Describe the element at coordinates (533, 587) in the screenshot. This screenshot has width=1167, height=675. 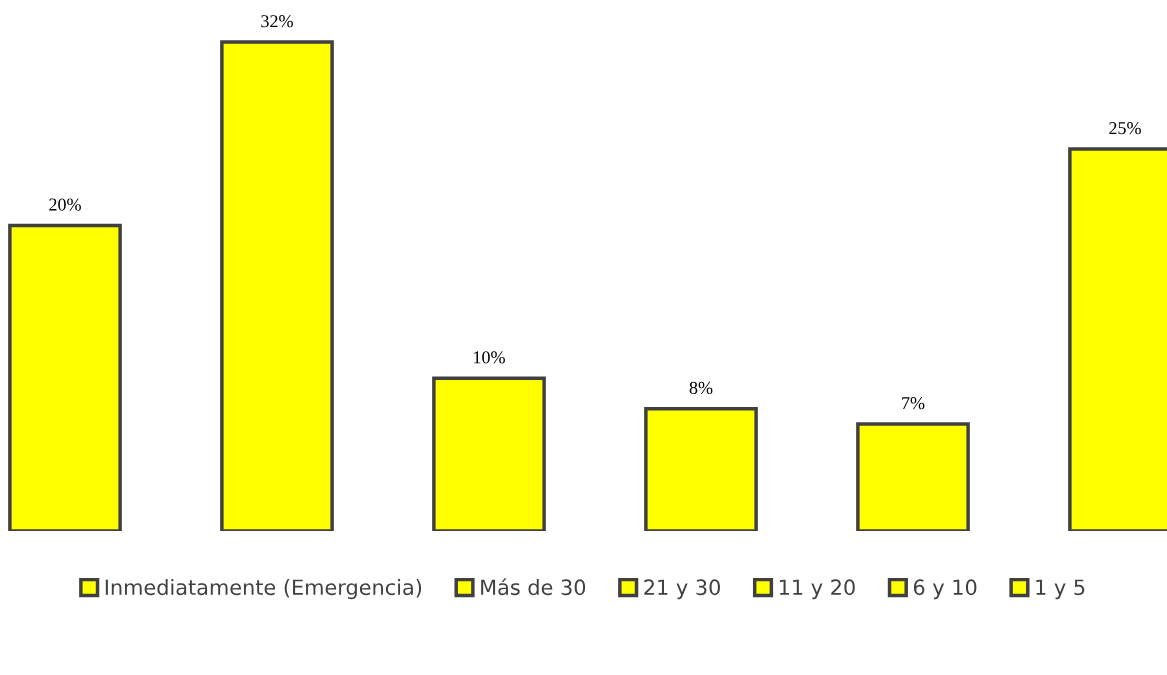
I see `legend-label: Más de 30` at that location.